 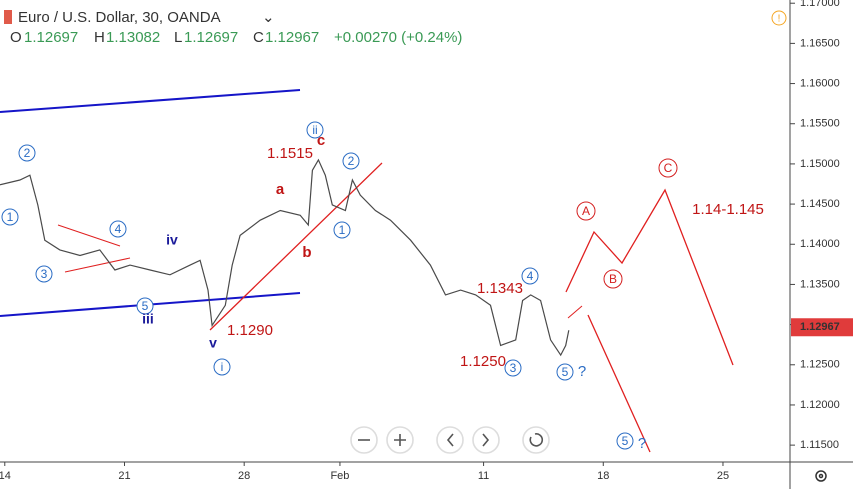 What do you see at coordinates (150, 101) in the screenshot?
I see `channel-upper` at bounding box center [150, 101].